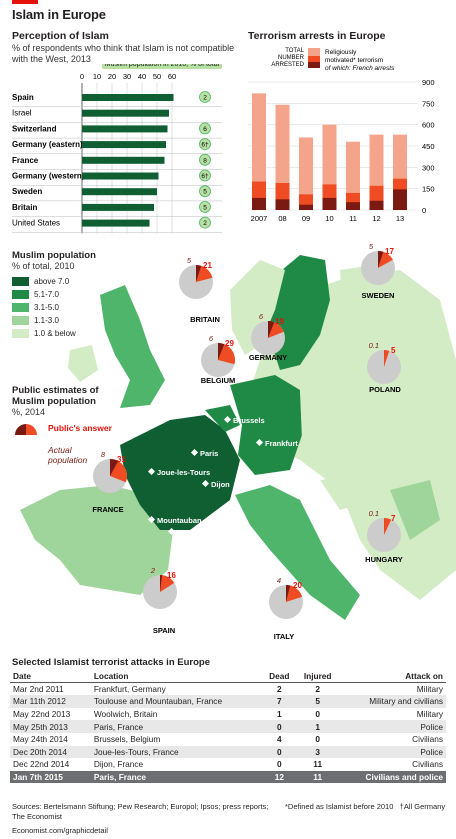  What do you see at coordinates (22, 113) in the screenshot?
I see `perc-category: Israel` at bounding box center [22, 113].